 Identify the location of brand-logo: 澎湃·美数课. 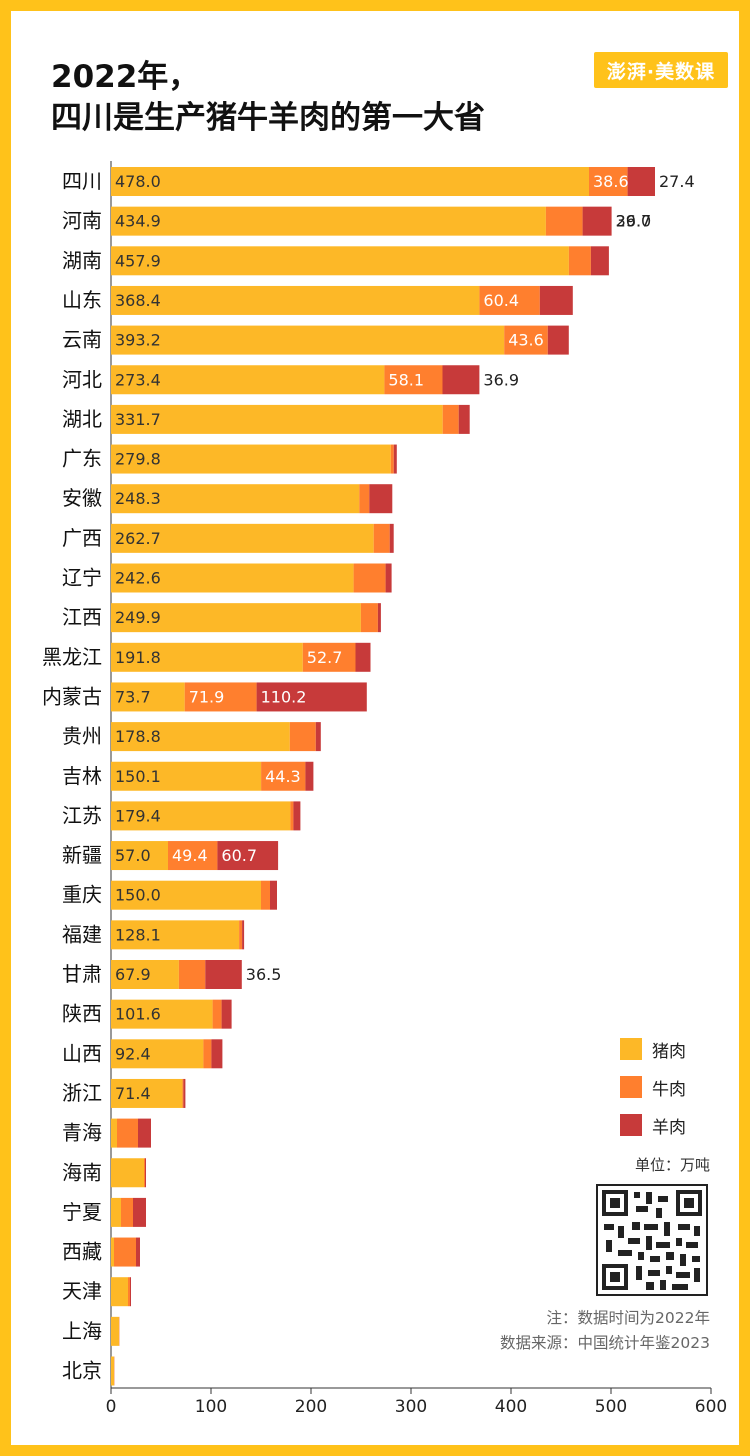
(661, 70).